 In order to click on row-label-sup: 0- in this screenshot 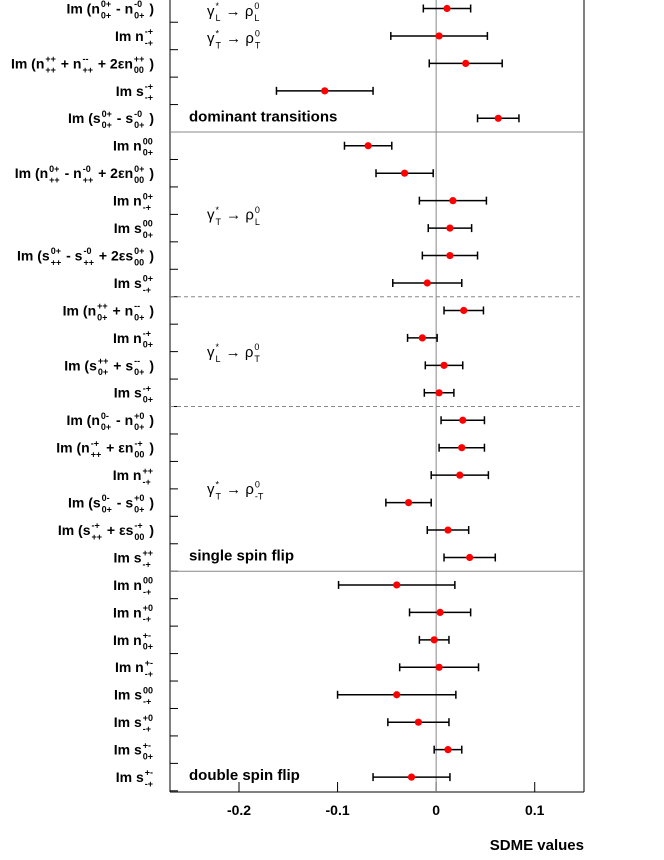, I will do `click(106, 498)`.